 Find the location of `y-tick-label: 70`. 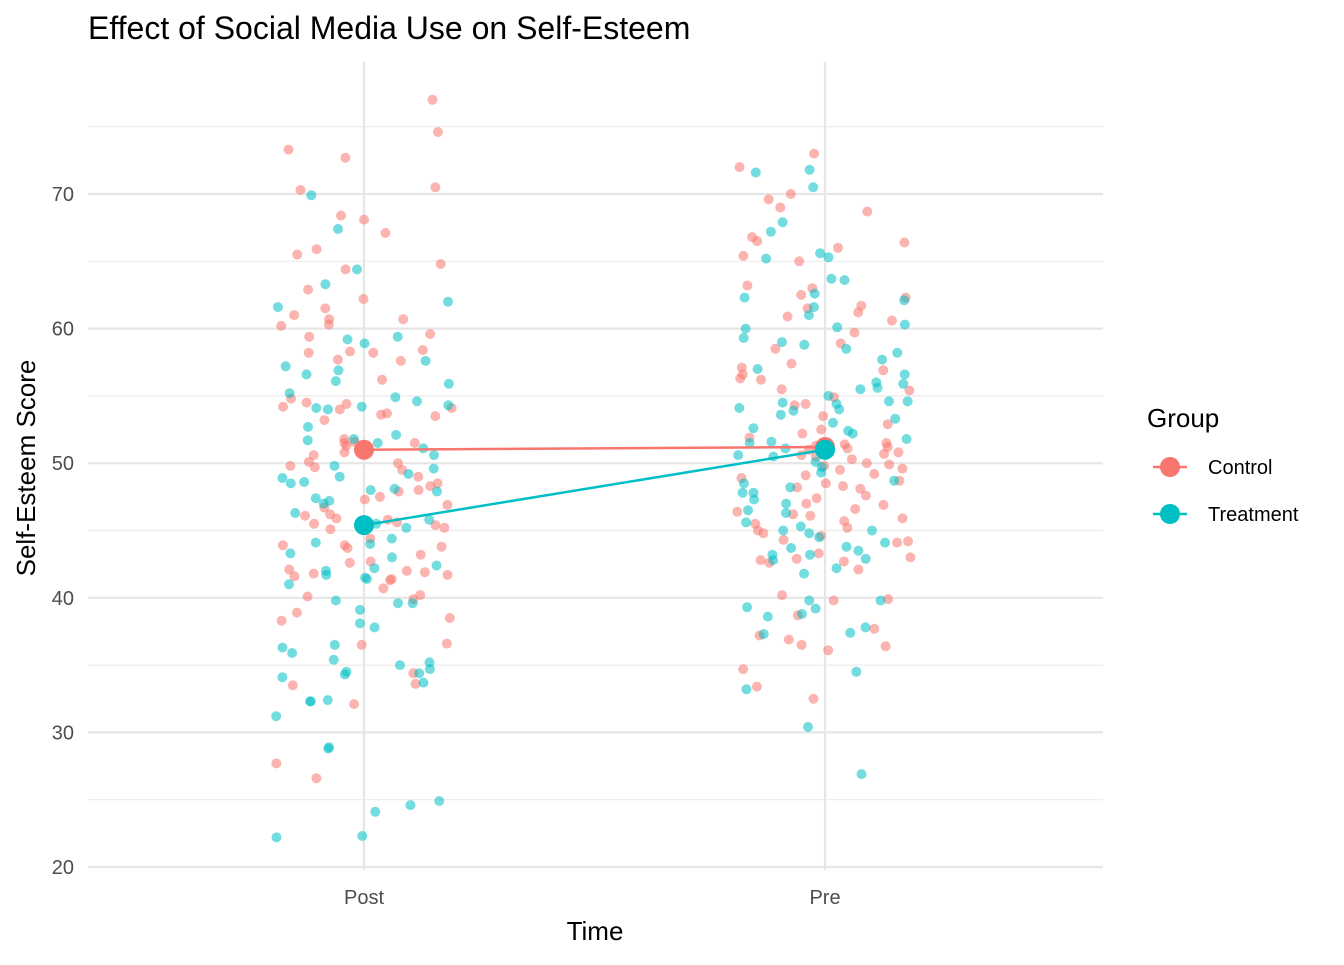

y-tick-label: 70 is located at coordinates (63, 195).